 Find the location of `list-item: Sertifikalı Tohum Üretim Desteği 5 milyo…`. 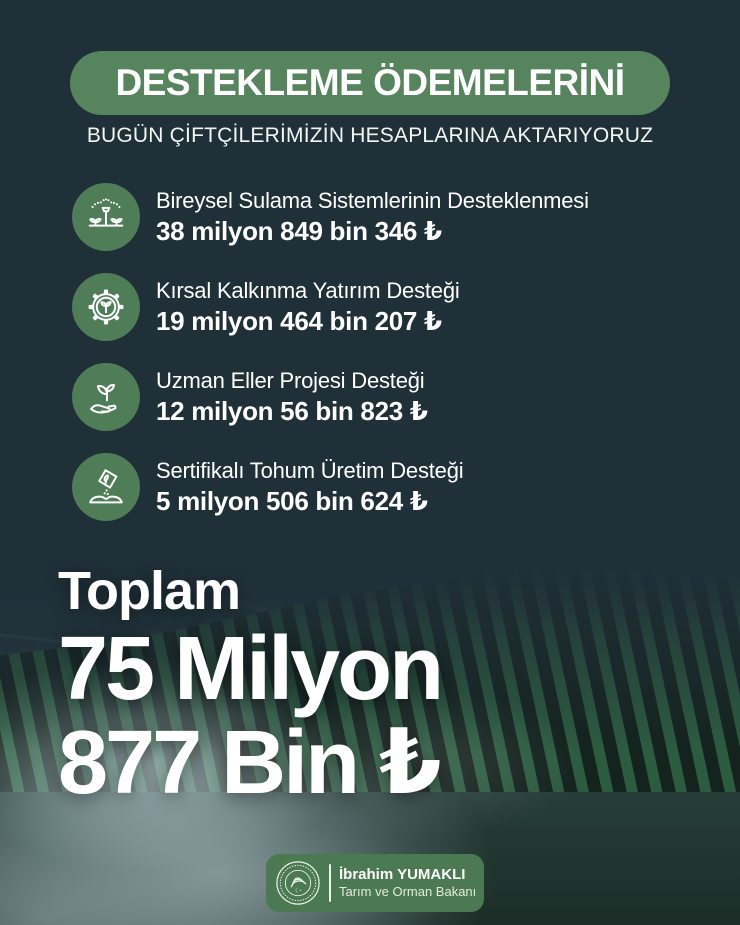

list-item: Sertifikalı Tohum Üretim Desteği 5 milyo… is located at coordinates (330, 487).